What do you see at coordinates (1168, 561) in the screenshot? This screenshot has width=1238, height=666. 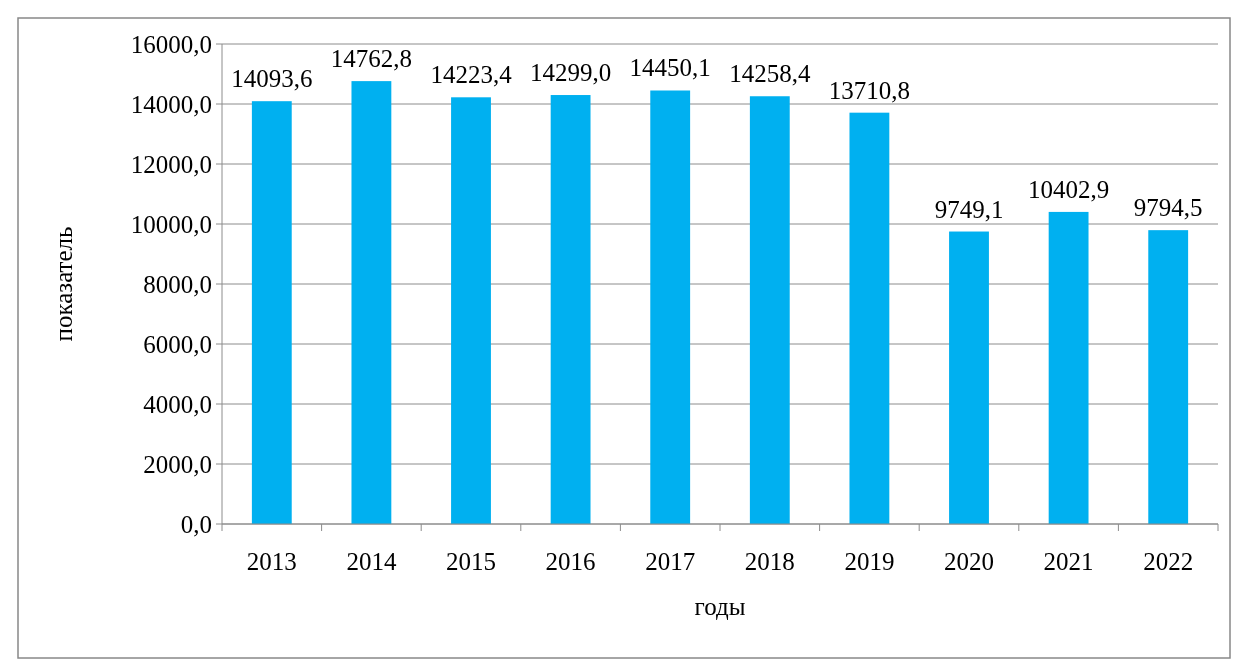 I see `x-tick-label: 2022` at bounding box center [1168, 561].